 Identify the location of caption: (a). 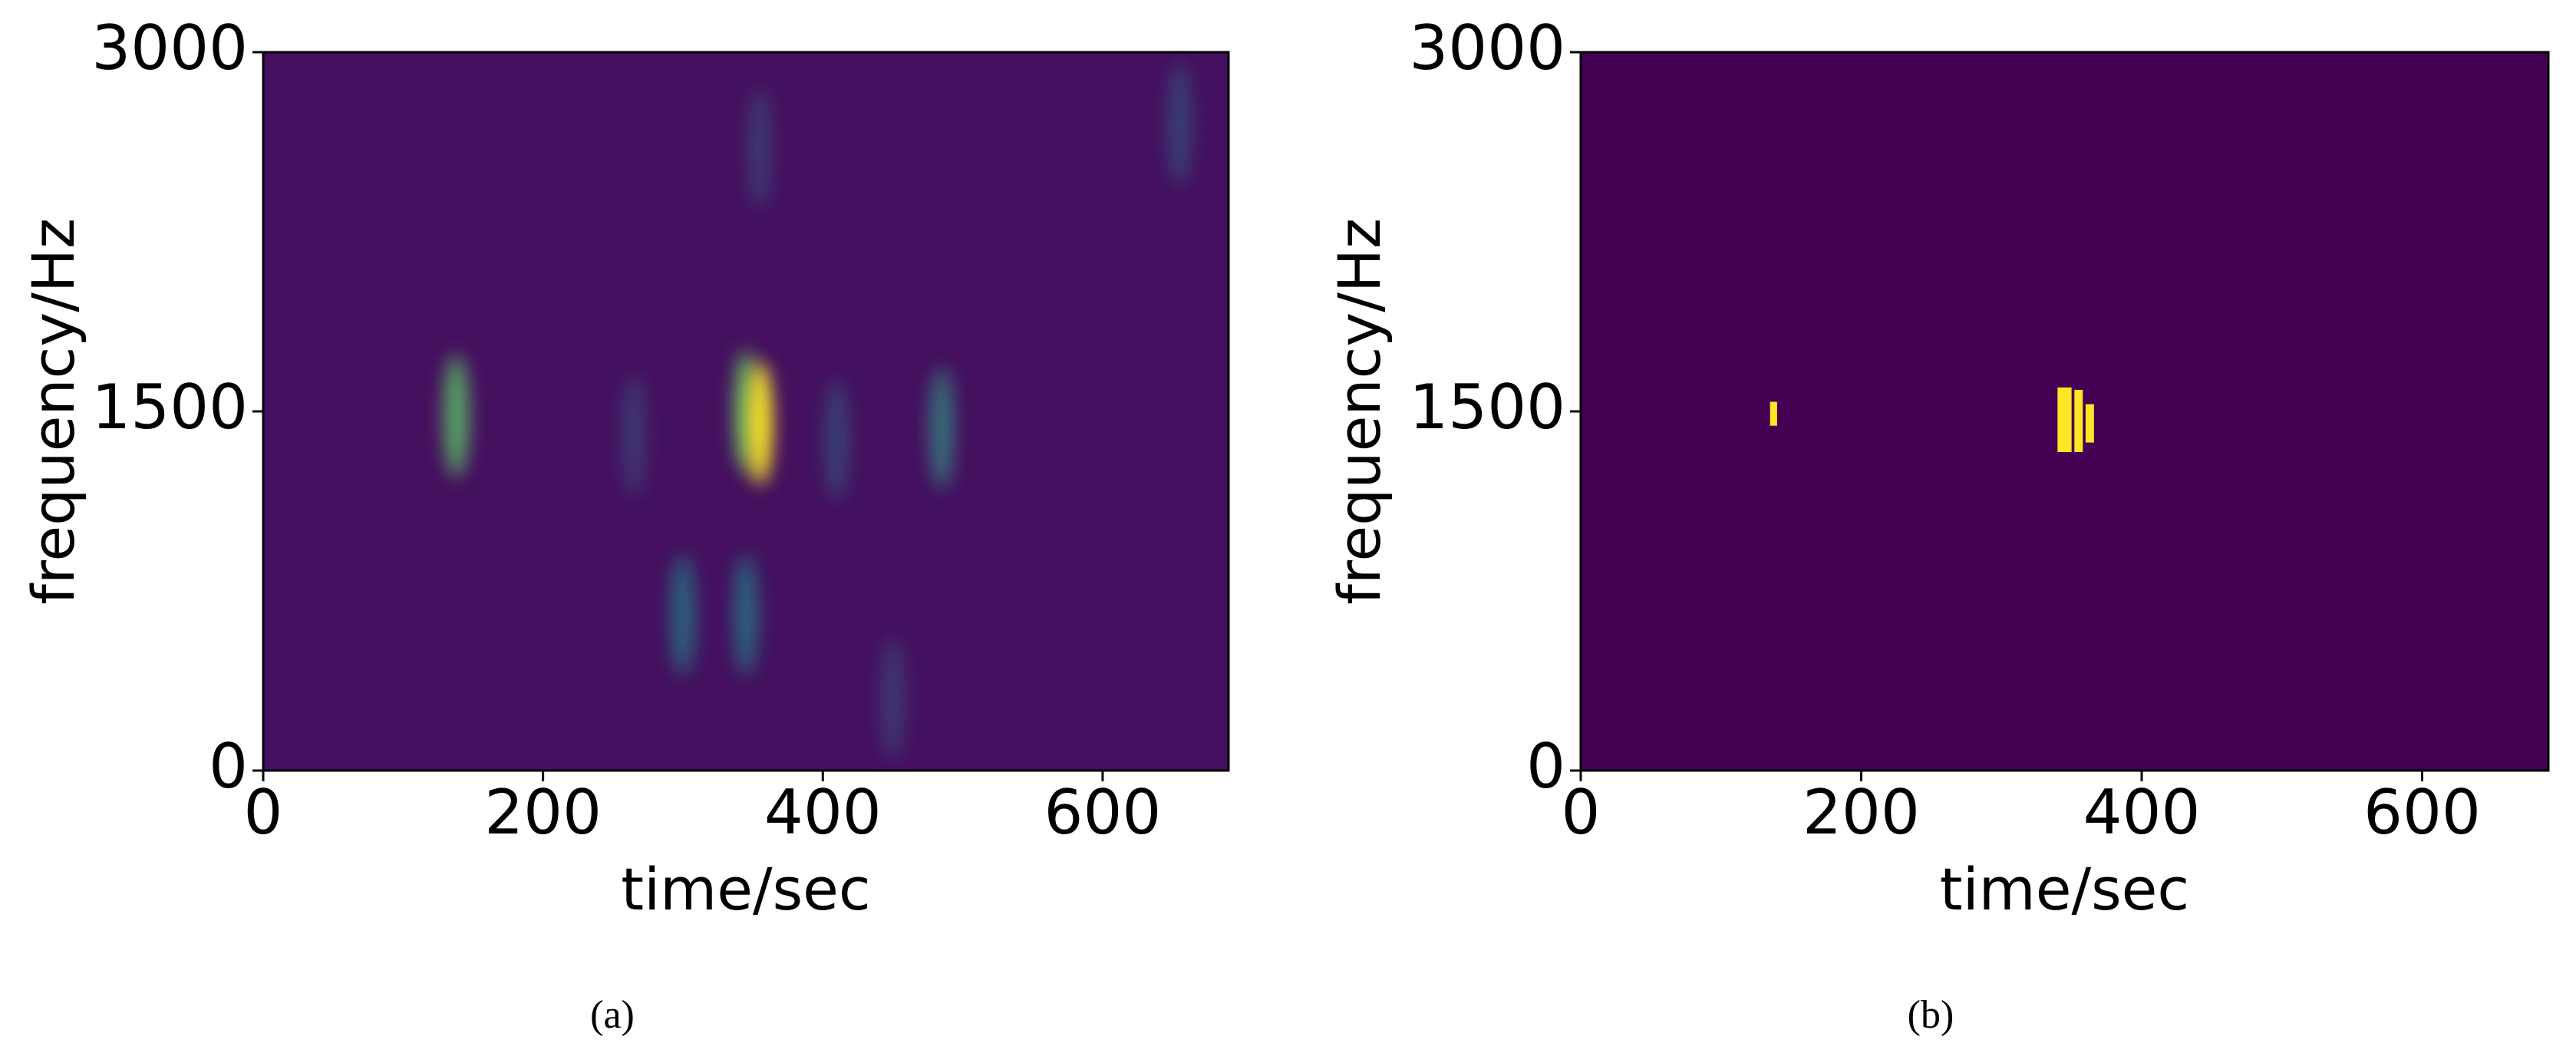
(612, 1015).